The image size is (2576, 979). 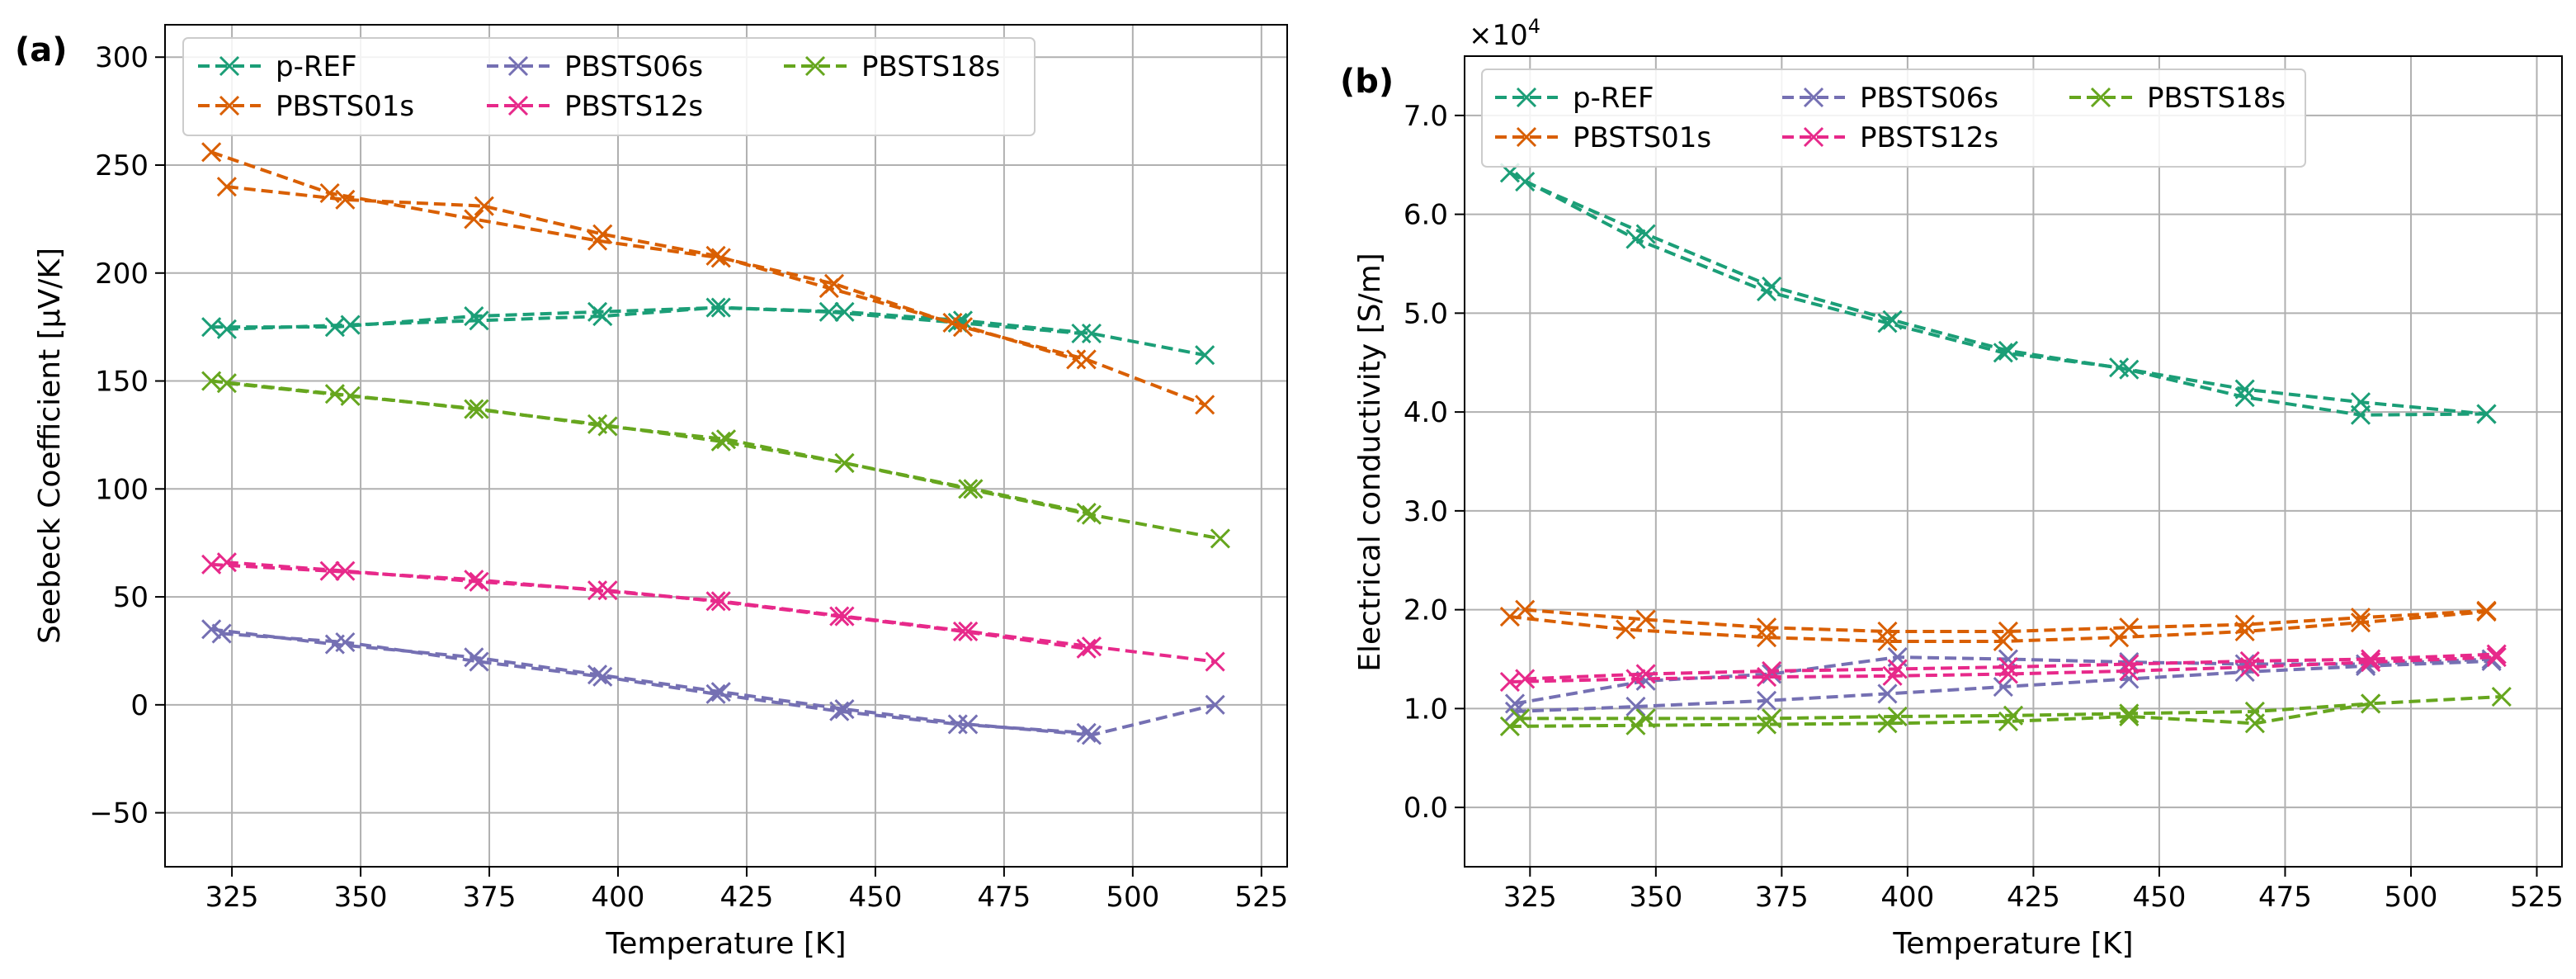 What do you see at coordinates (41, 50) in the screenshot?
I see `panel-a-label: (a)` at bounding box center [41, 50].